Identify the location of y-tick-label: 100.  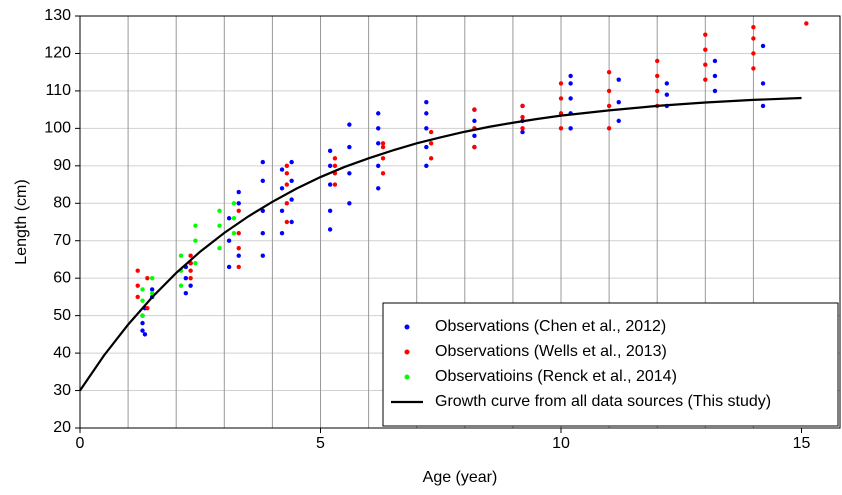
(57, 128).